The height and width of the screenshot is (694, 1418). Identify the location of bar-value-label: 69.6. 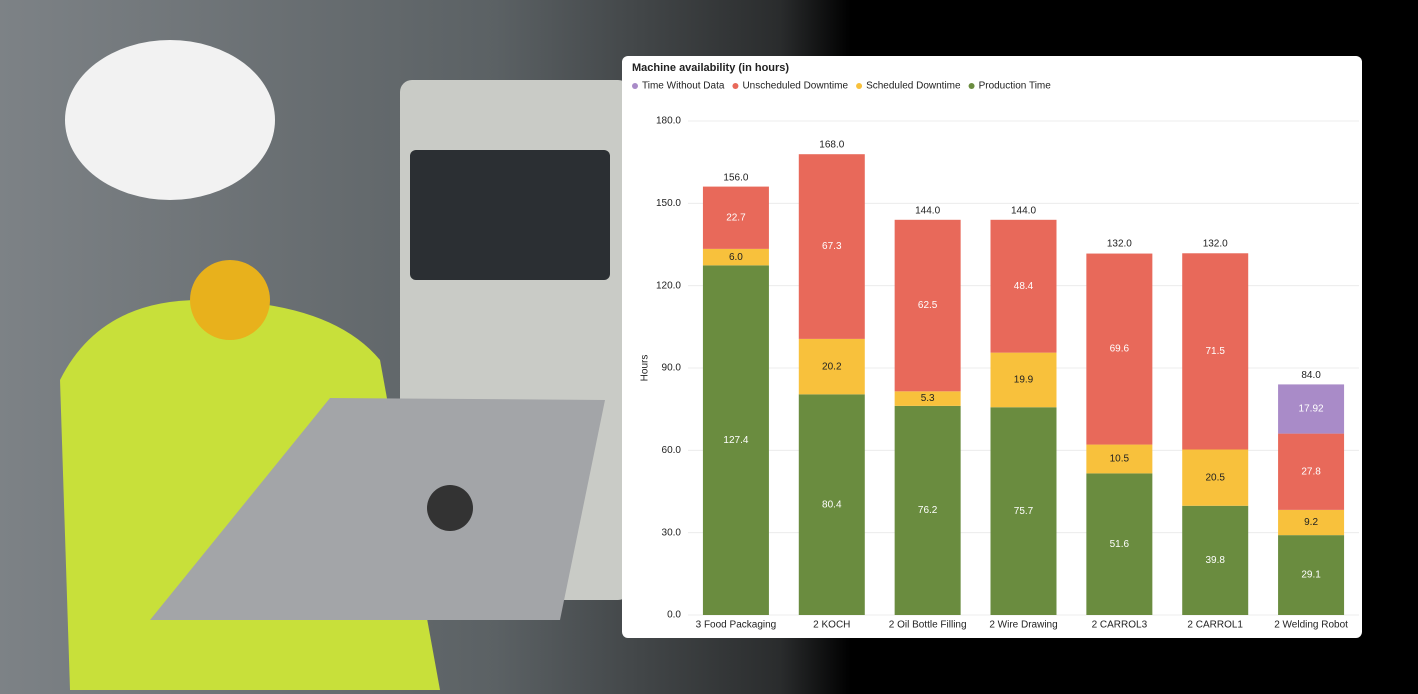
(1120, 349).